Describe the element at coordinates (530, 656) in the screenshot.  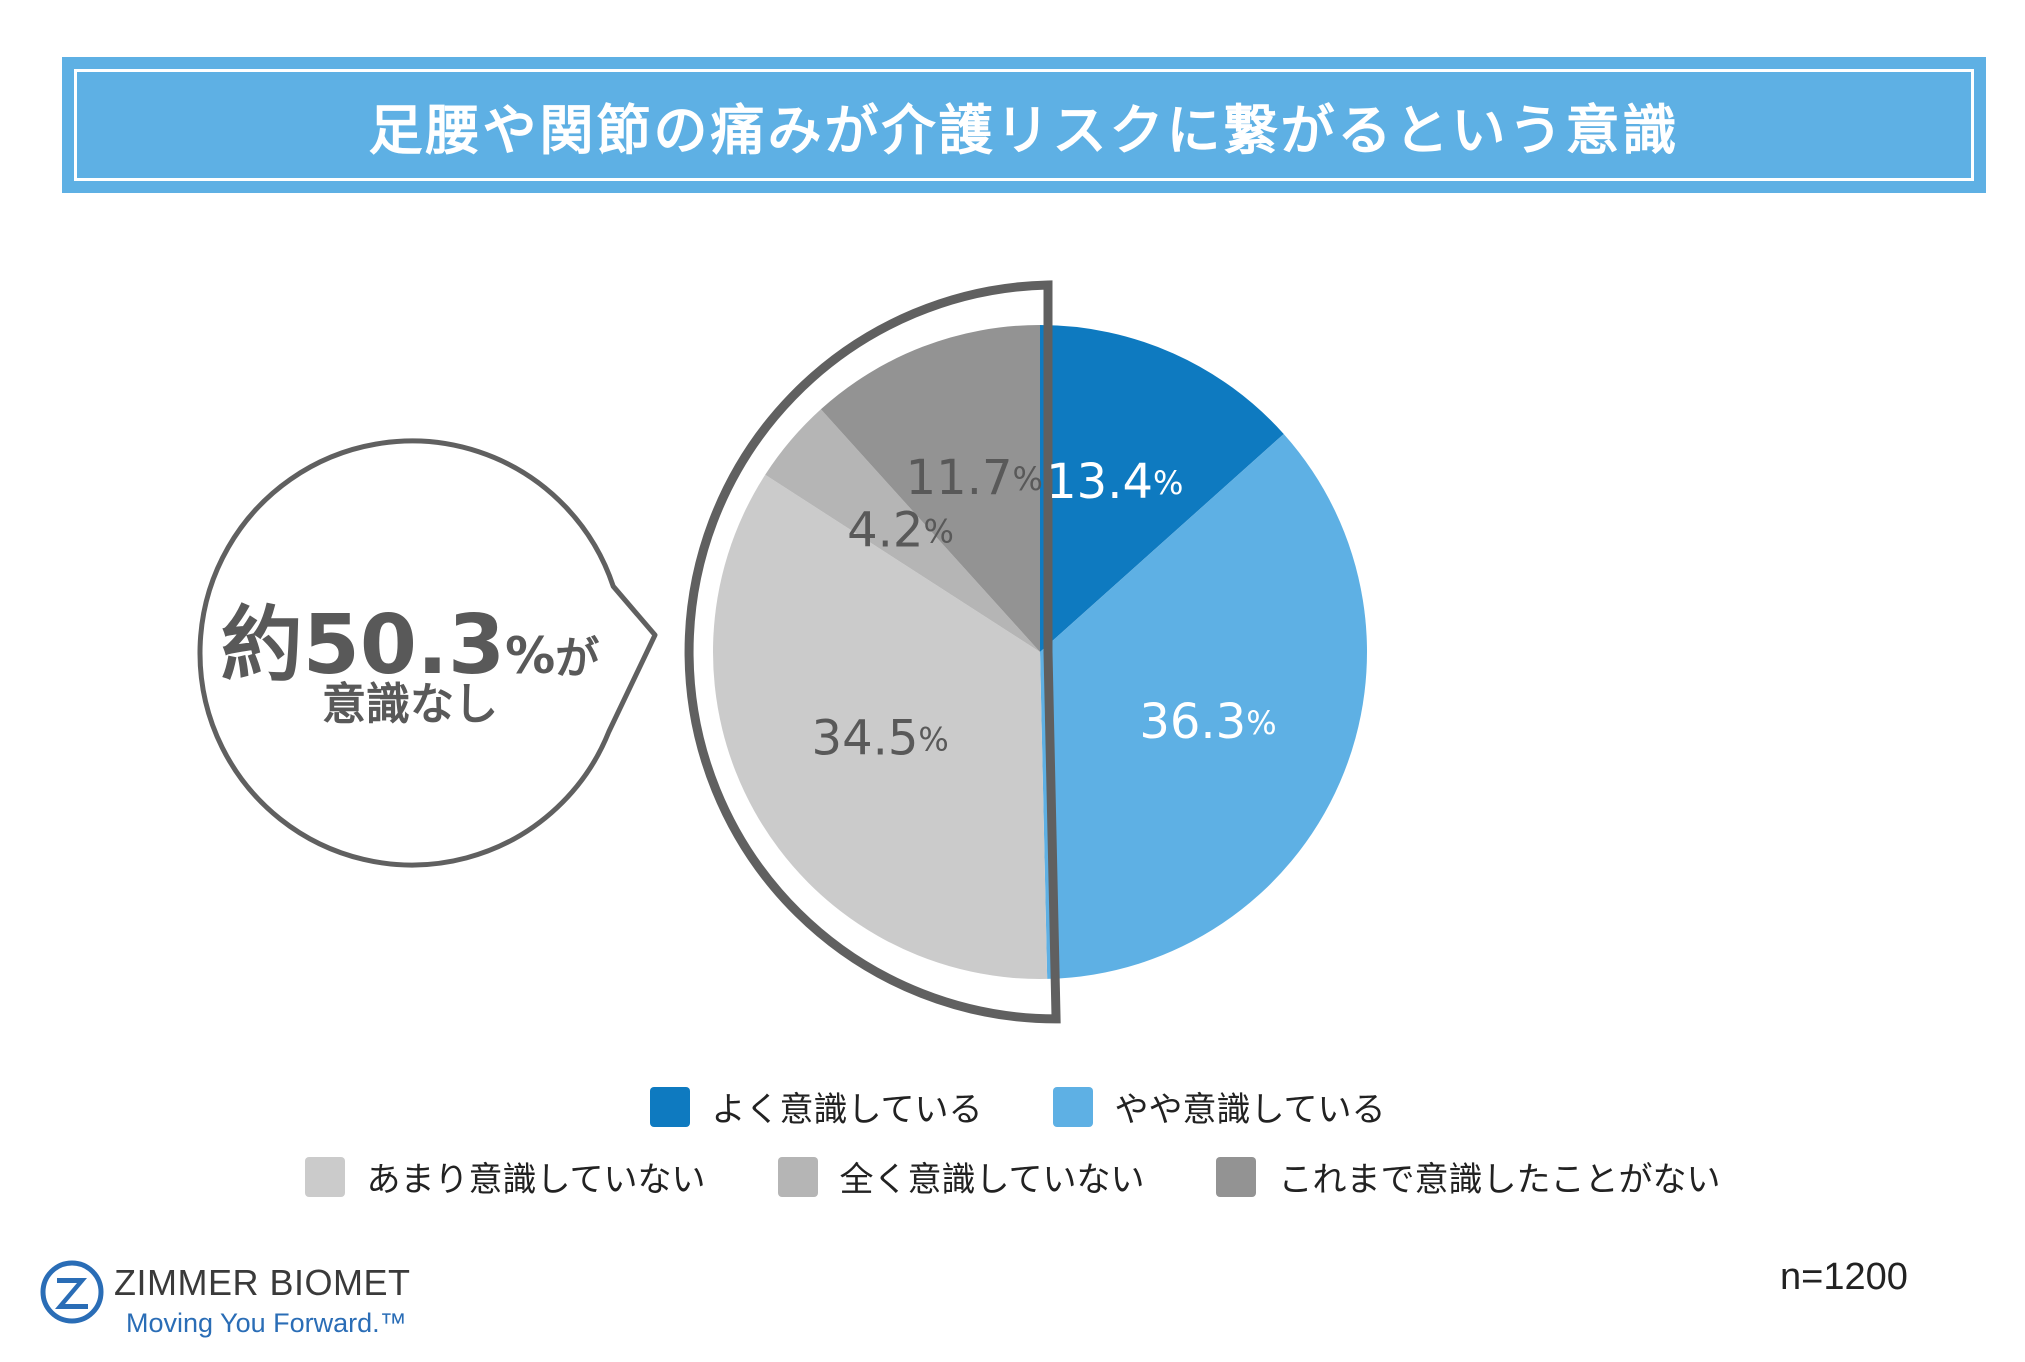
I see `callout-unit: %` at that location.